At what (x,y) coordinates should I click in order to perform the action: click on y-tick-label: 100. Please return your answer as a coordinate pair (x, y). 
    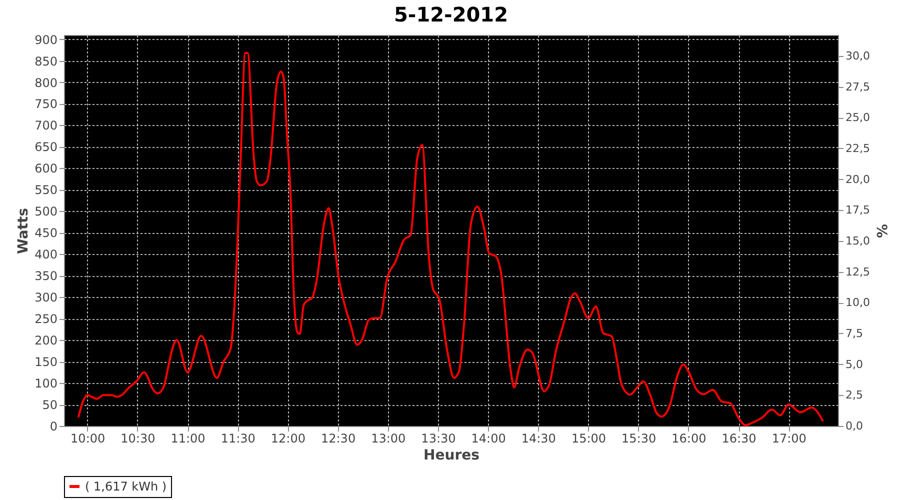
    Looking at the image, I should click on (46, 383).